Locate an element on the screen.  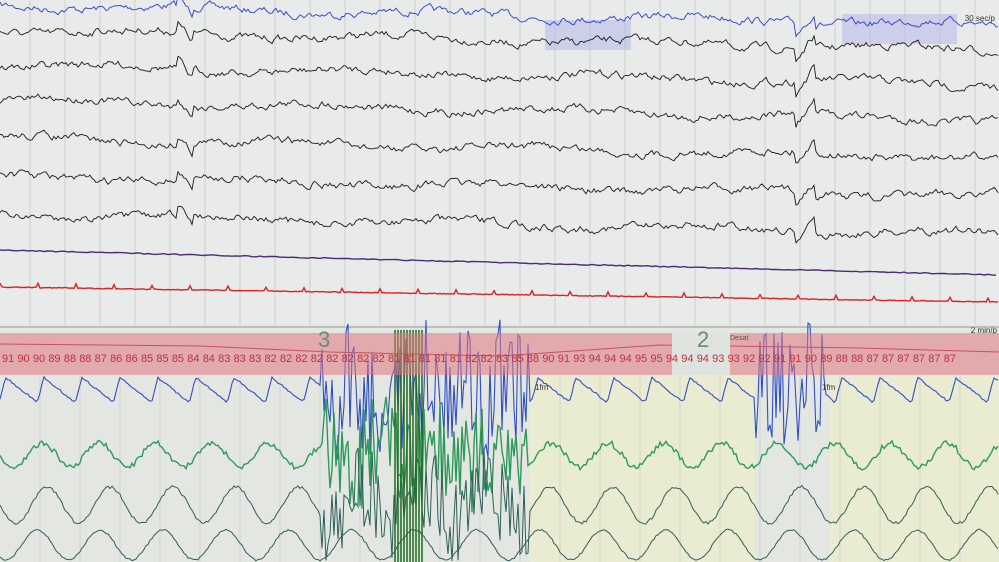
spo2-channel is located at coordinates (499, 354).